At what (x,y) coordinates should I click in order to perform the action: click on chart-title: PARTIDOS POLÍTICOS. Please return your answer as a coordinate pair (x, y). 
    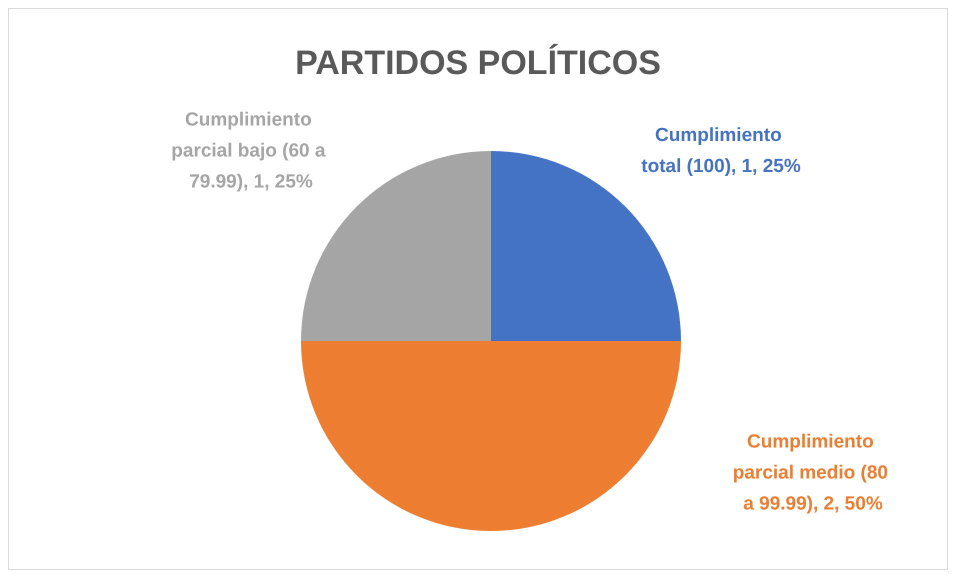
    Looking at the image, I should click on (478, 62).